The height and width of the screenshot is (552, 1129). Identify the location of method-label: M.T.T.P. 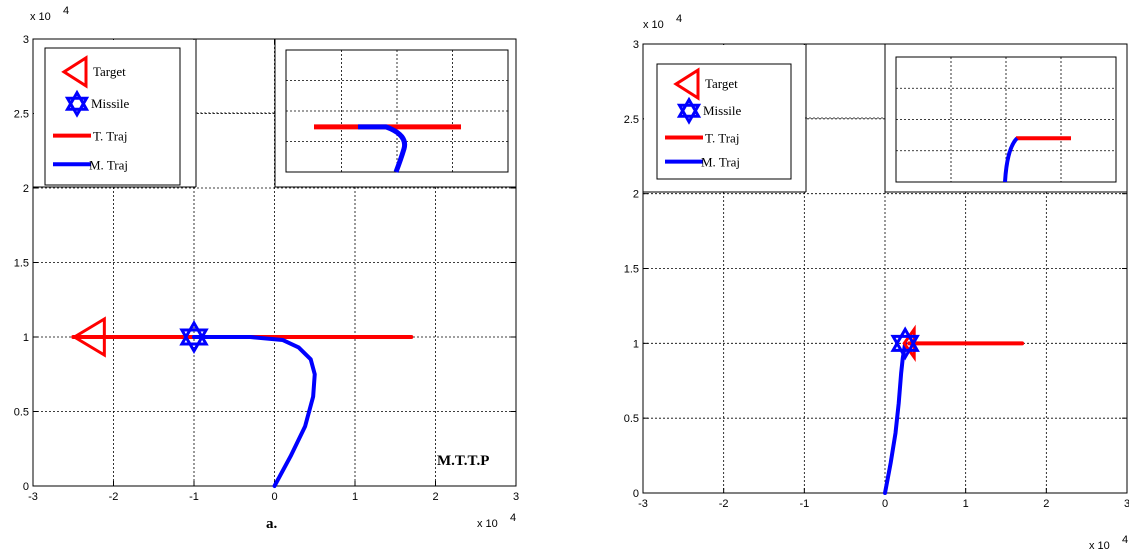
(463, 461).